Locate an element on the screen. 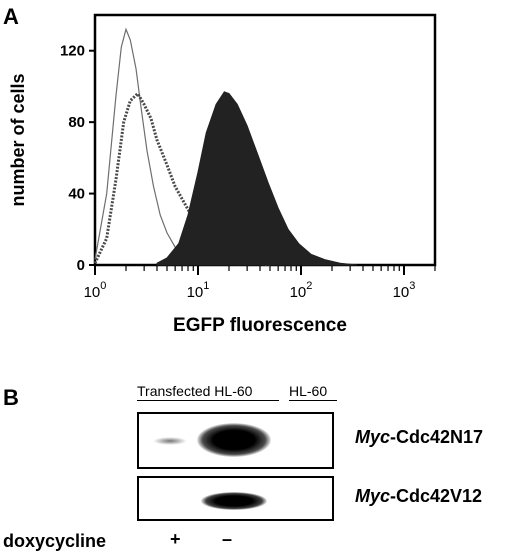 The height and width of the screenshot is (559, 520). doxycycline-plus: + is located at coordinates (175, 539).